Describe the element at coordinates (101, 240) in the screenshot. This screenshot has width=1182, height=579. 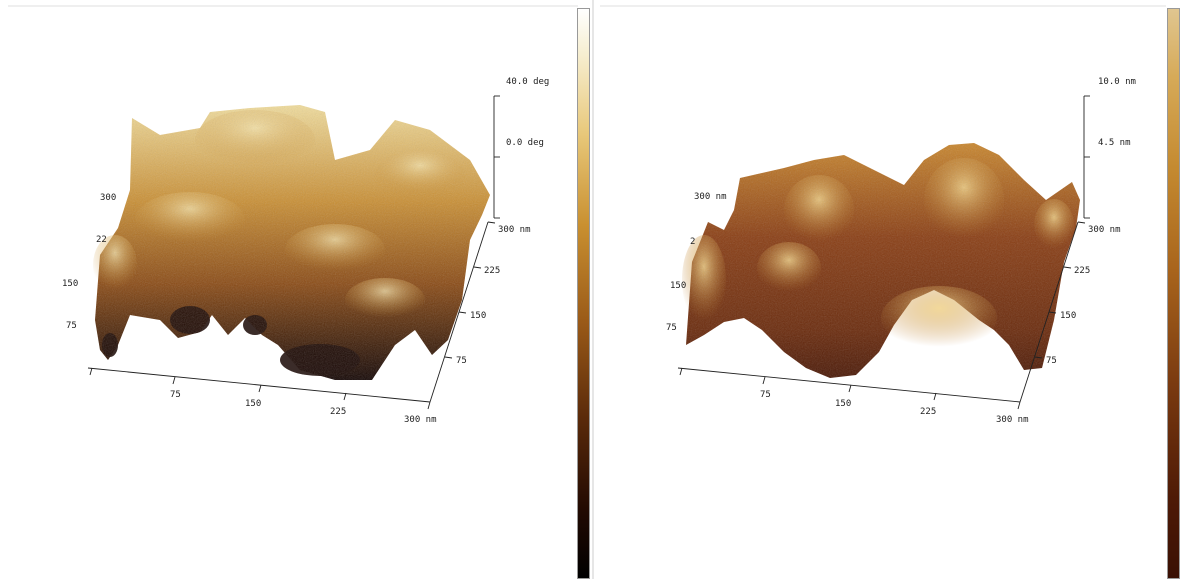
I see `left-tick-label-225: 22` at that location.